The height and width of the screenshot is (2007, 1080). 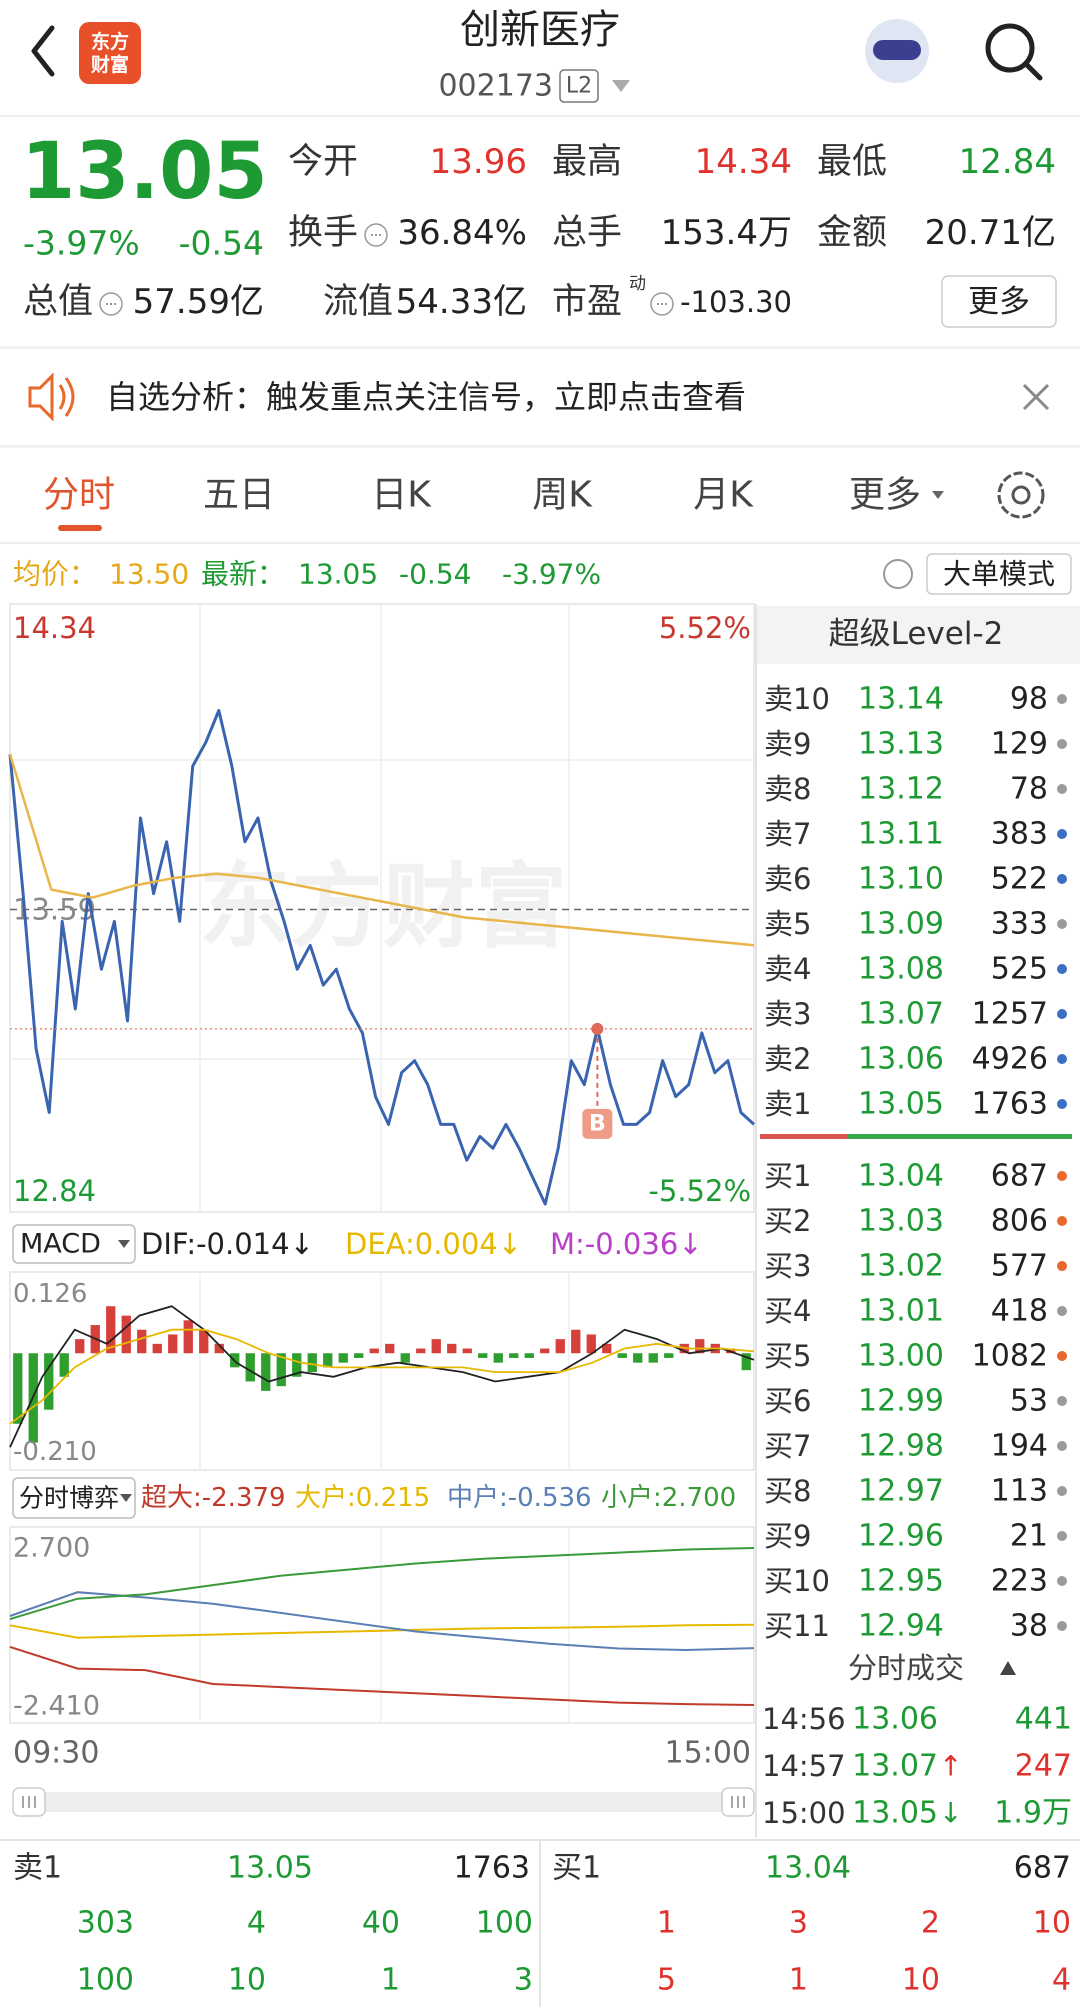 I want to click on flow-header-box, so click(x=74, y=1498).